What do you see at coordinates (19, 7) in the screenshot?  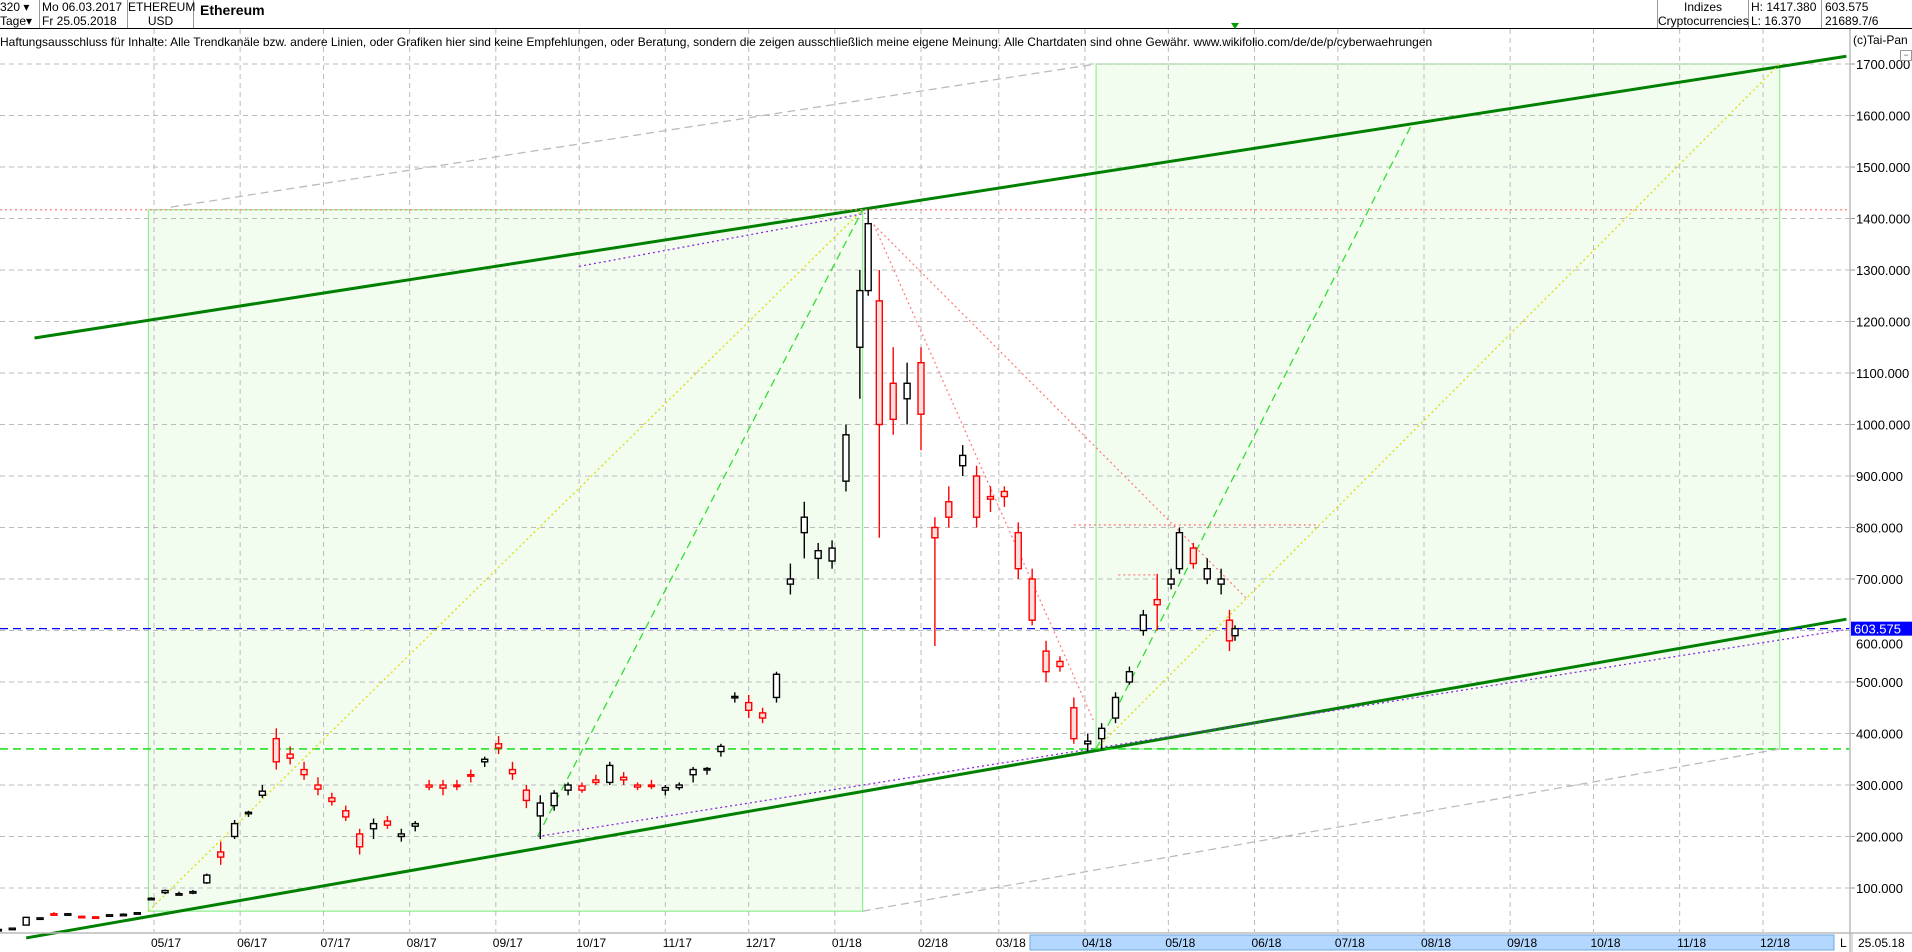 I see `period-count: 320 ▾` at bounding box center [19, 7].